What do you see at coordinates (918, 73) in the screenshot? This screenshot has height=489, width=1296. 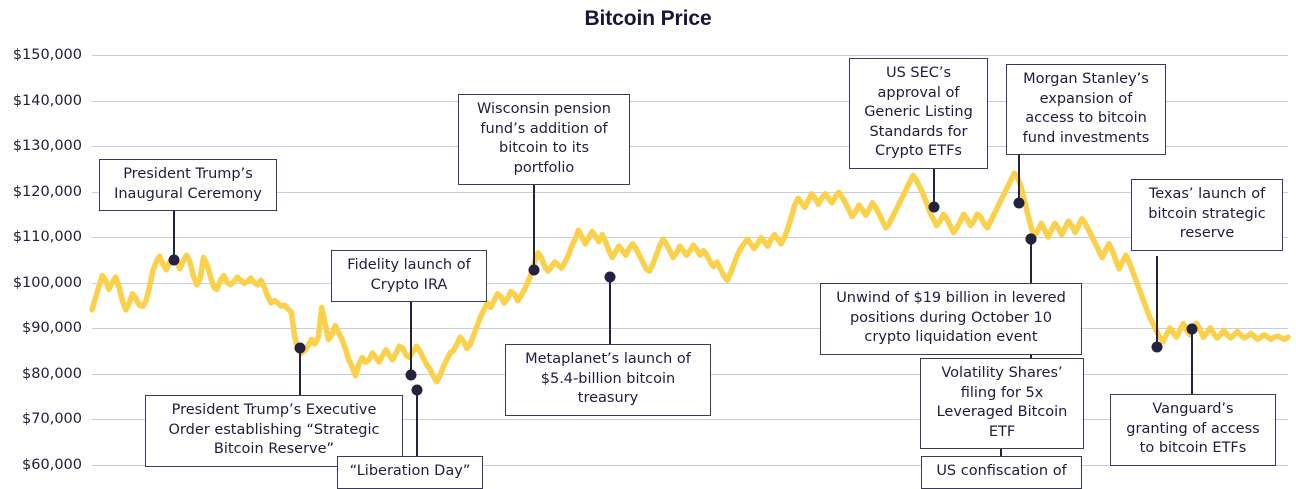 I see `annotation-label-line: US SEC’s` at bounding box center [918, 73].